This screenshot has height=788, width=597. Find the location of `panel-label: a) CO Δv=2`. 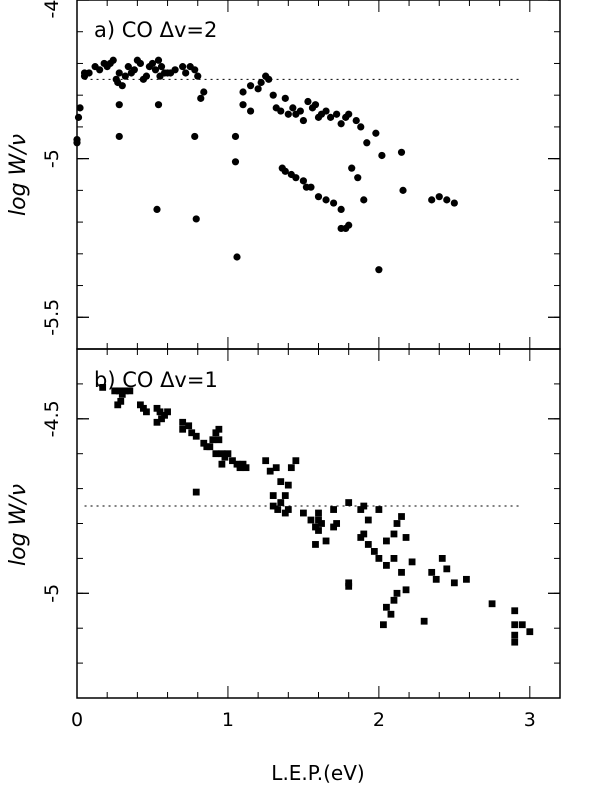

panel-label: a) CO Δv=2 is located at coordinates (155, 30).